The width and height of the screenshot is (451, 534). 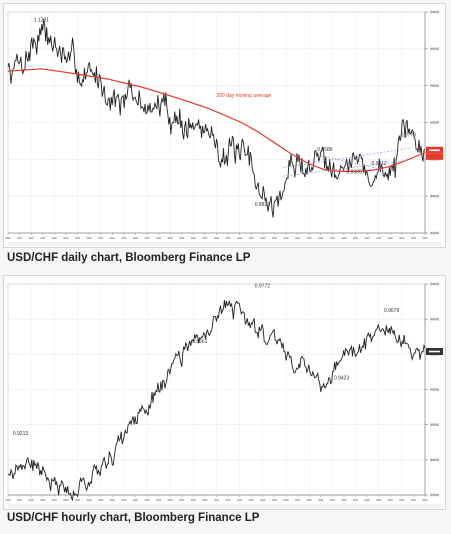 I want to click on trendline-down, so click(x=352, y=163).